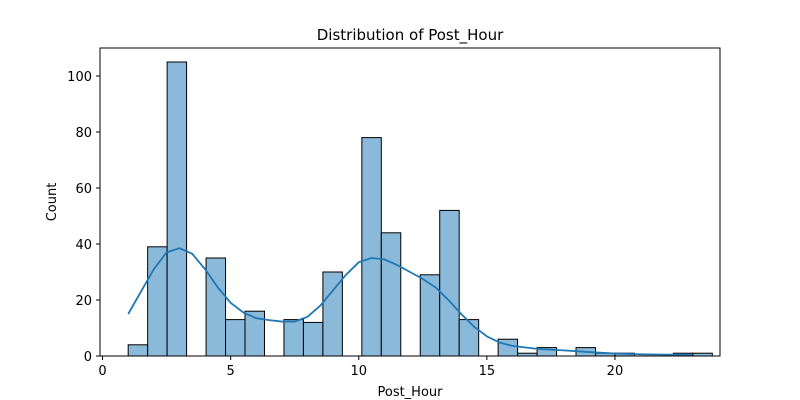 The height and width of the screenshot is (400, 800). Describe the element at coordinates (83, 301) in the screenshot. I see `y-tick-label: 20` at that location.